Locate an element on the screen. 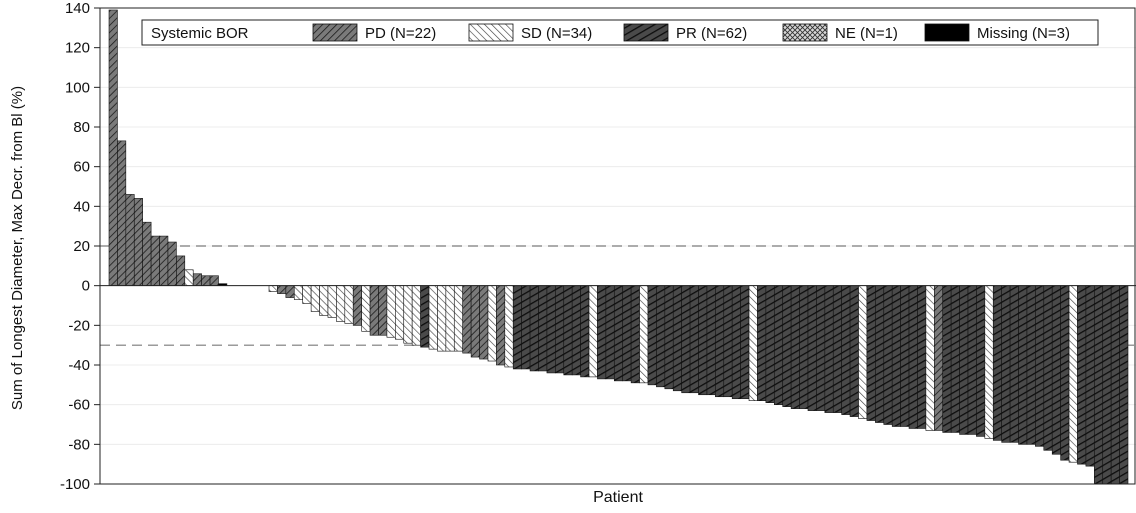 The height and width of the screenshot is (513, 1136). legend-swatch-pd is located at coordinates (335, 32).